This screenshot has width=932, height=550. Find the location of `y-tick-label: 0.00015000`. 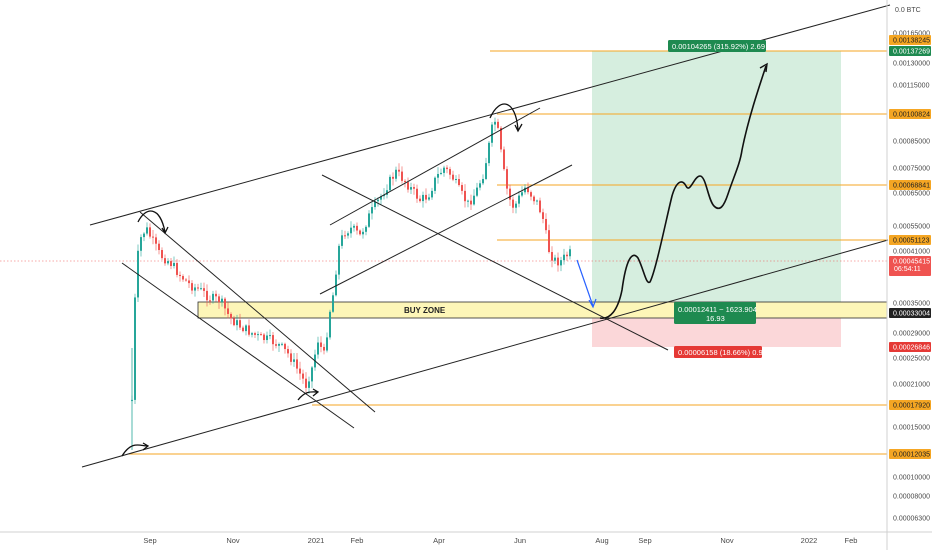

y-tick-label: 0.00015000 is located at coordinates (911, 428).